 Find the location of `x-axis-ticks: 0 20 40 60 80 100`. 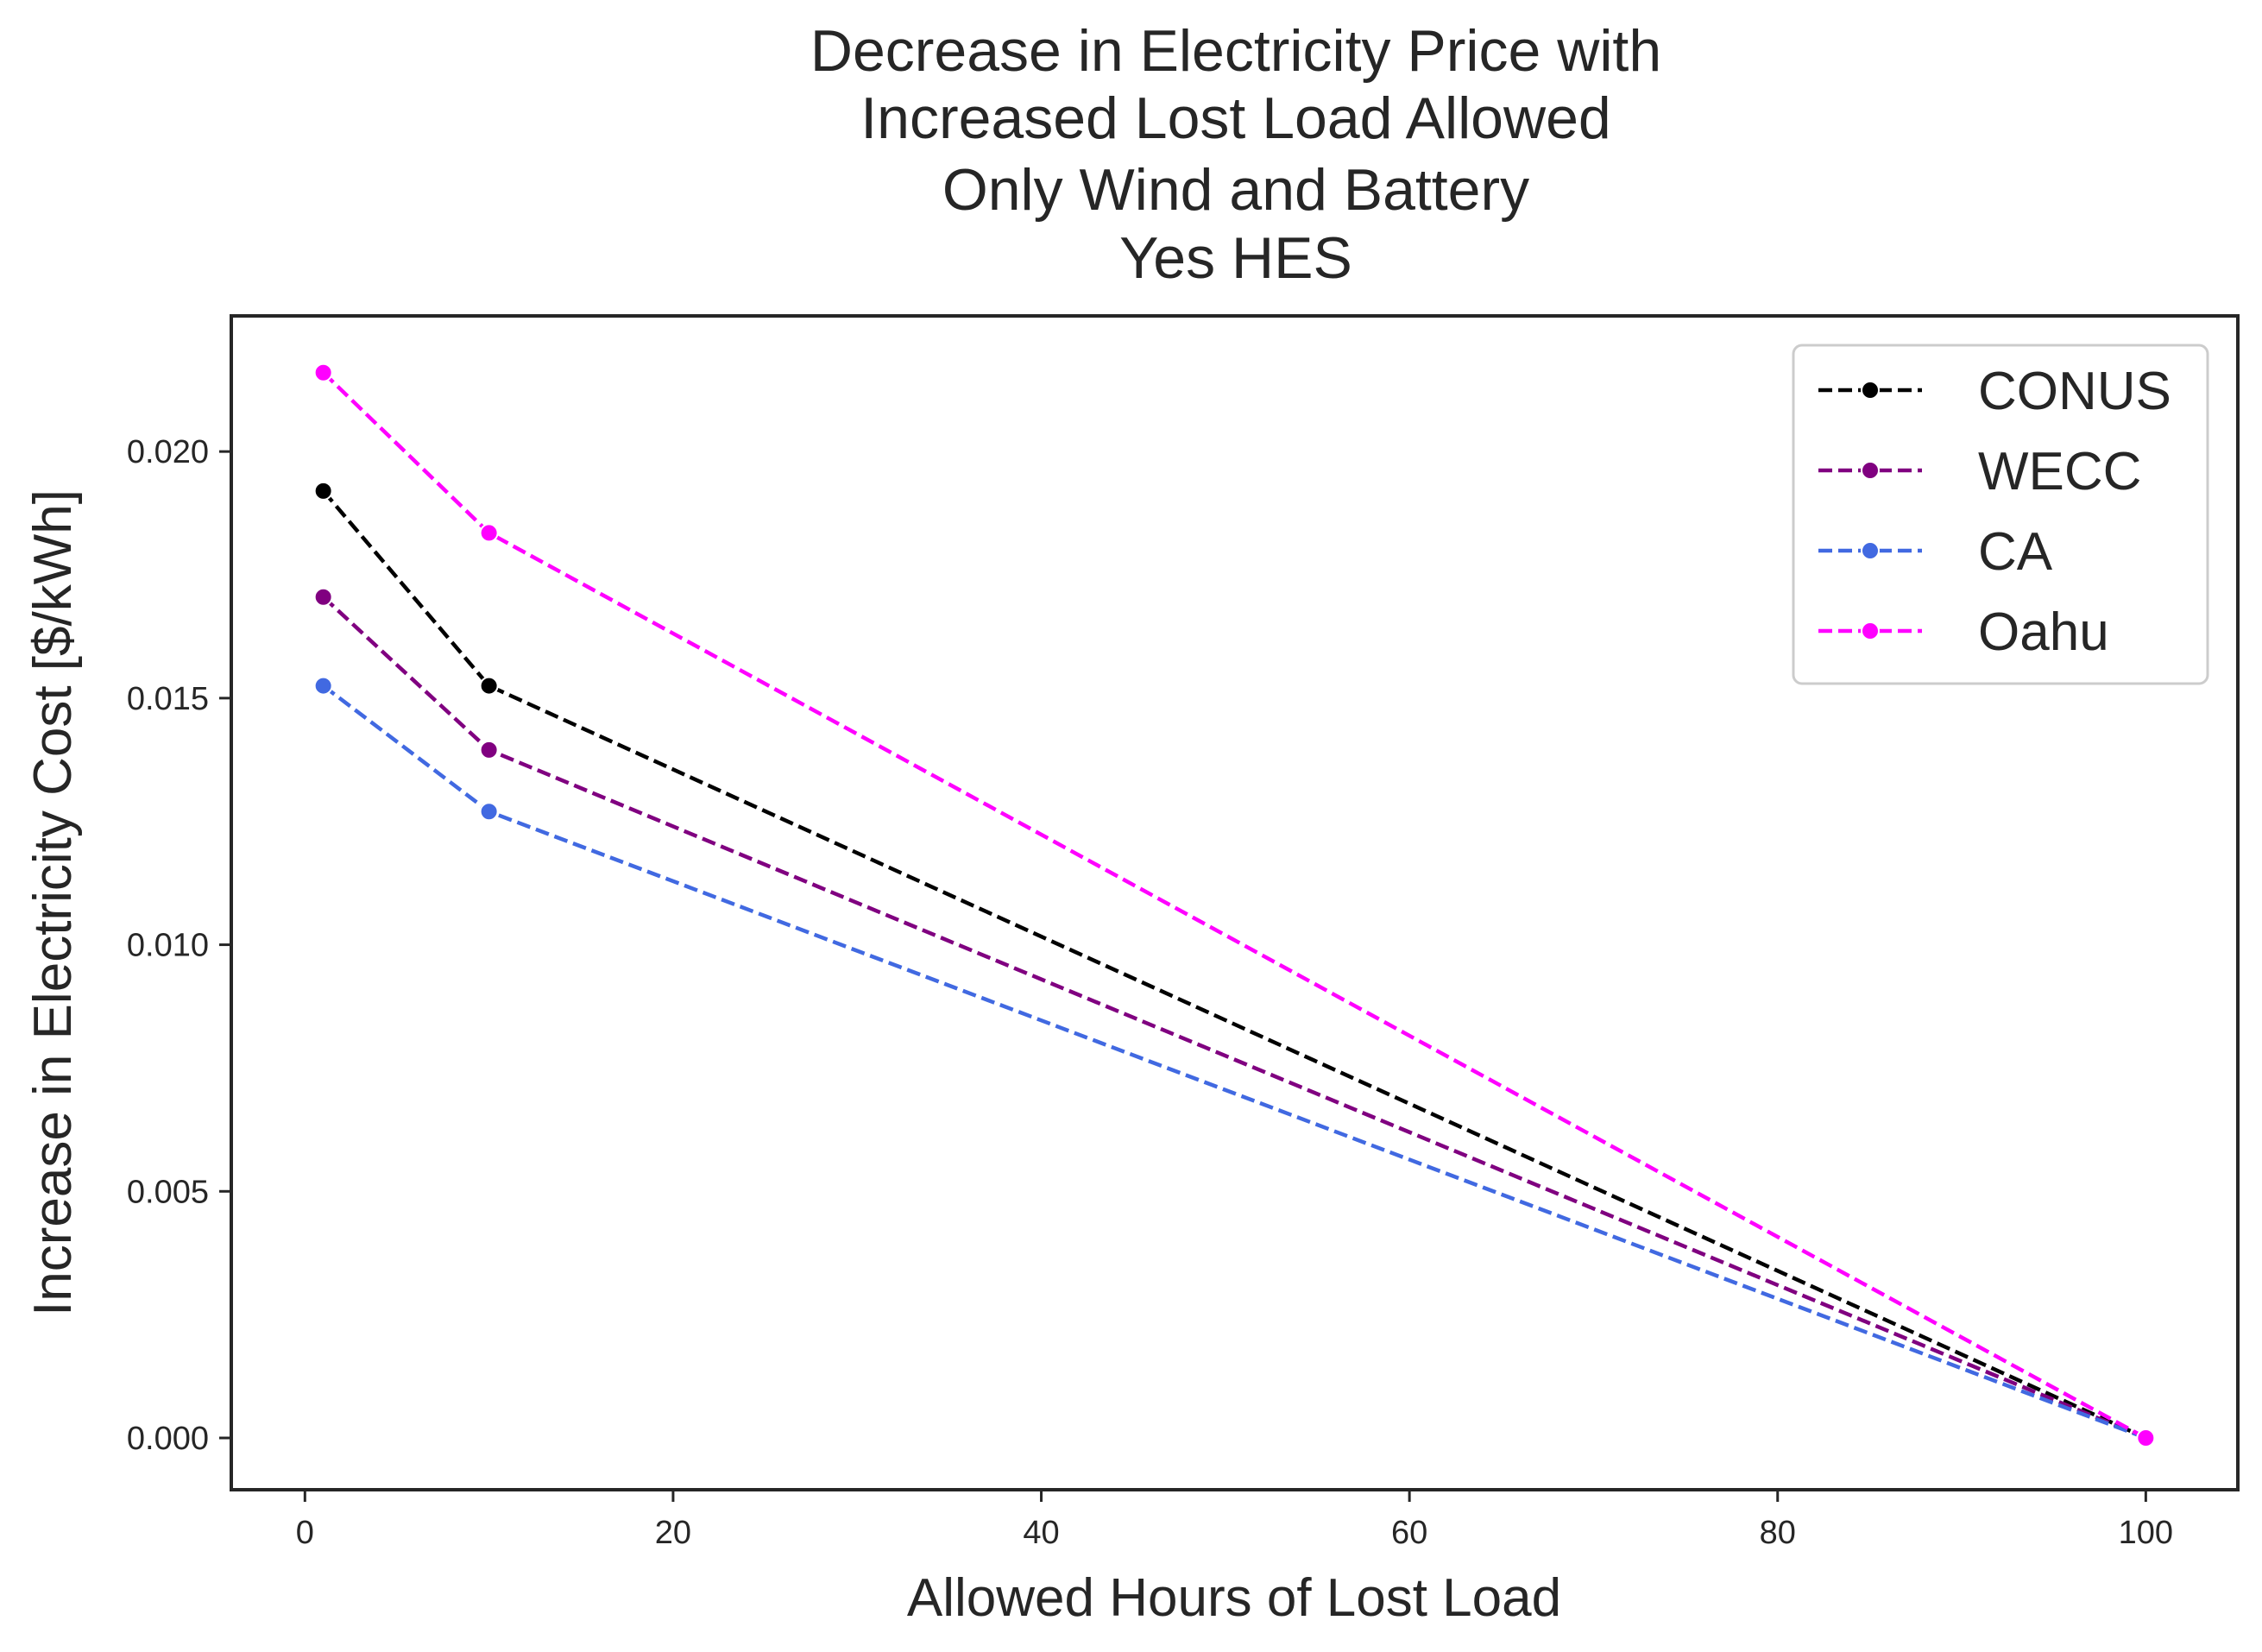

x-axis-ticks: 0 20 40 60 80 100 is located at coordinates (1234, 1520).